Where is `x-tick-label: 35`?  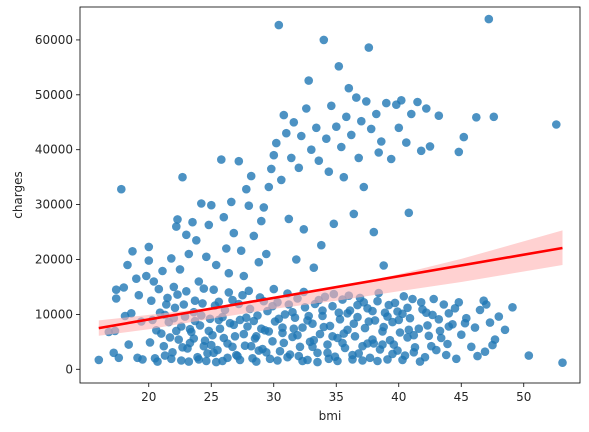
x-tick-label: 35 is located at coordinates (336, 397).